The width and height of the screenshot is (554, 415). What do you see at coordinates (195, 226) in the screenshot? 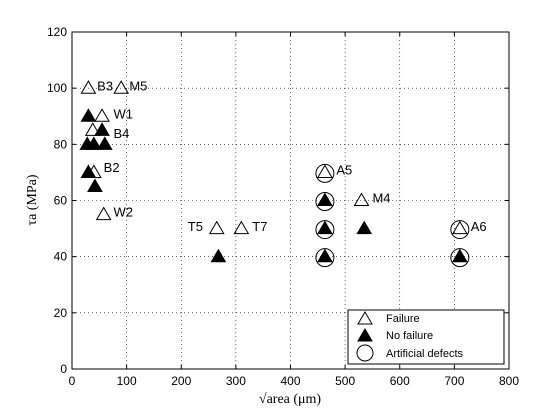
I see `point-annotation: T5` at bounding box center [195, 226].